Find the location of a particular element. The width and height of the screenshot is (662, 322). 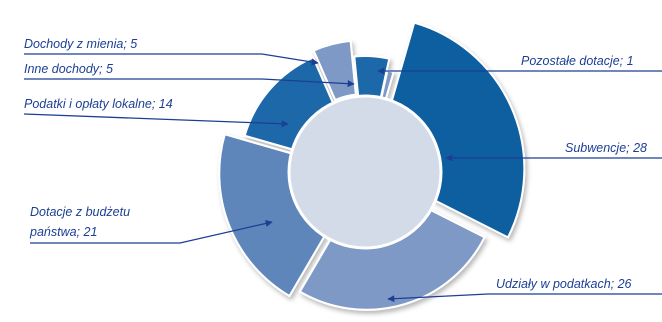

label-dotacje-z-budzetu-line2: państwa; 21 is located at coordinates (63, 232).